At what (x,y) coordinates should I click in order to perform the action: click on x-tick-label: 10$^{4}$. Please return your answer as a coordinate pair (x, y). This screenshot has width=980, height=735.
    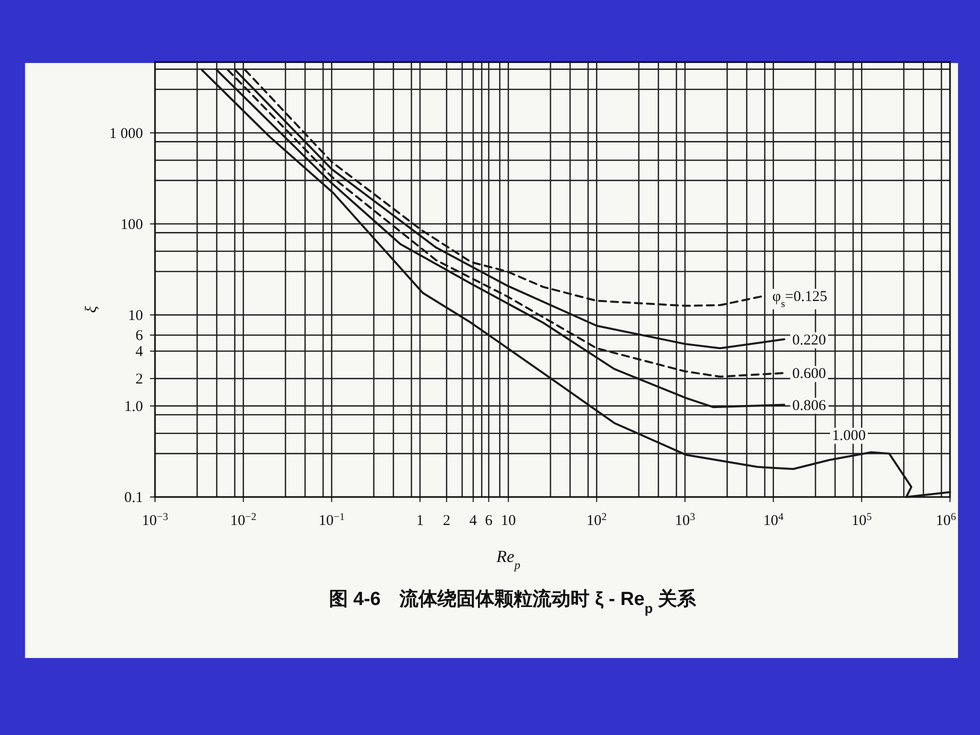
    Looking at the image, I should click on (773, 520).